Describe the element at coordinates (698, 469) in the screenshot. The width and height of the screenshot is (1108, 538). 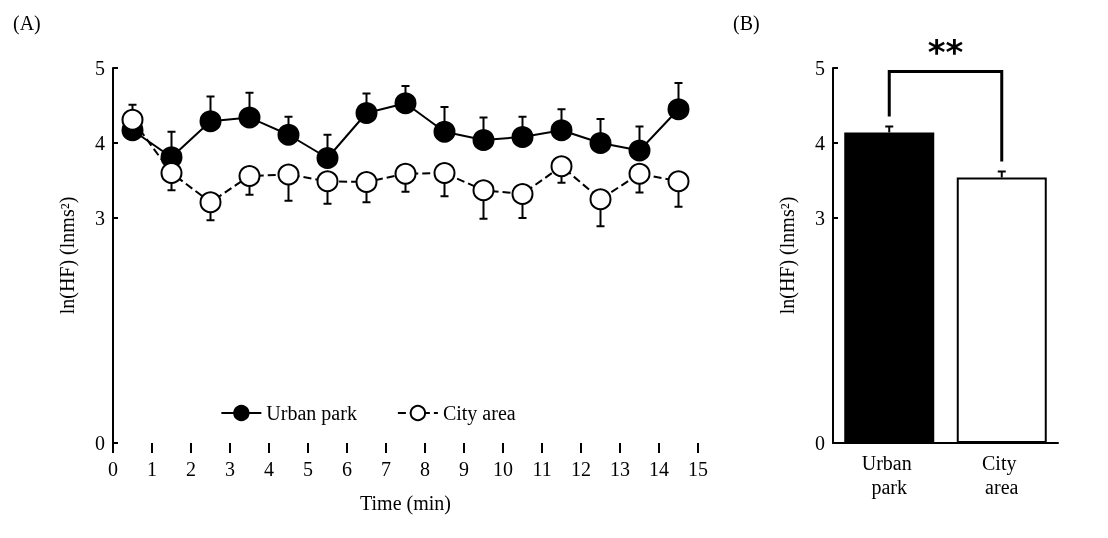
I see `x-tick-label: 15` at that location.